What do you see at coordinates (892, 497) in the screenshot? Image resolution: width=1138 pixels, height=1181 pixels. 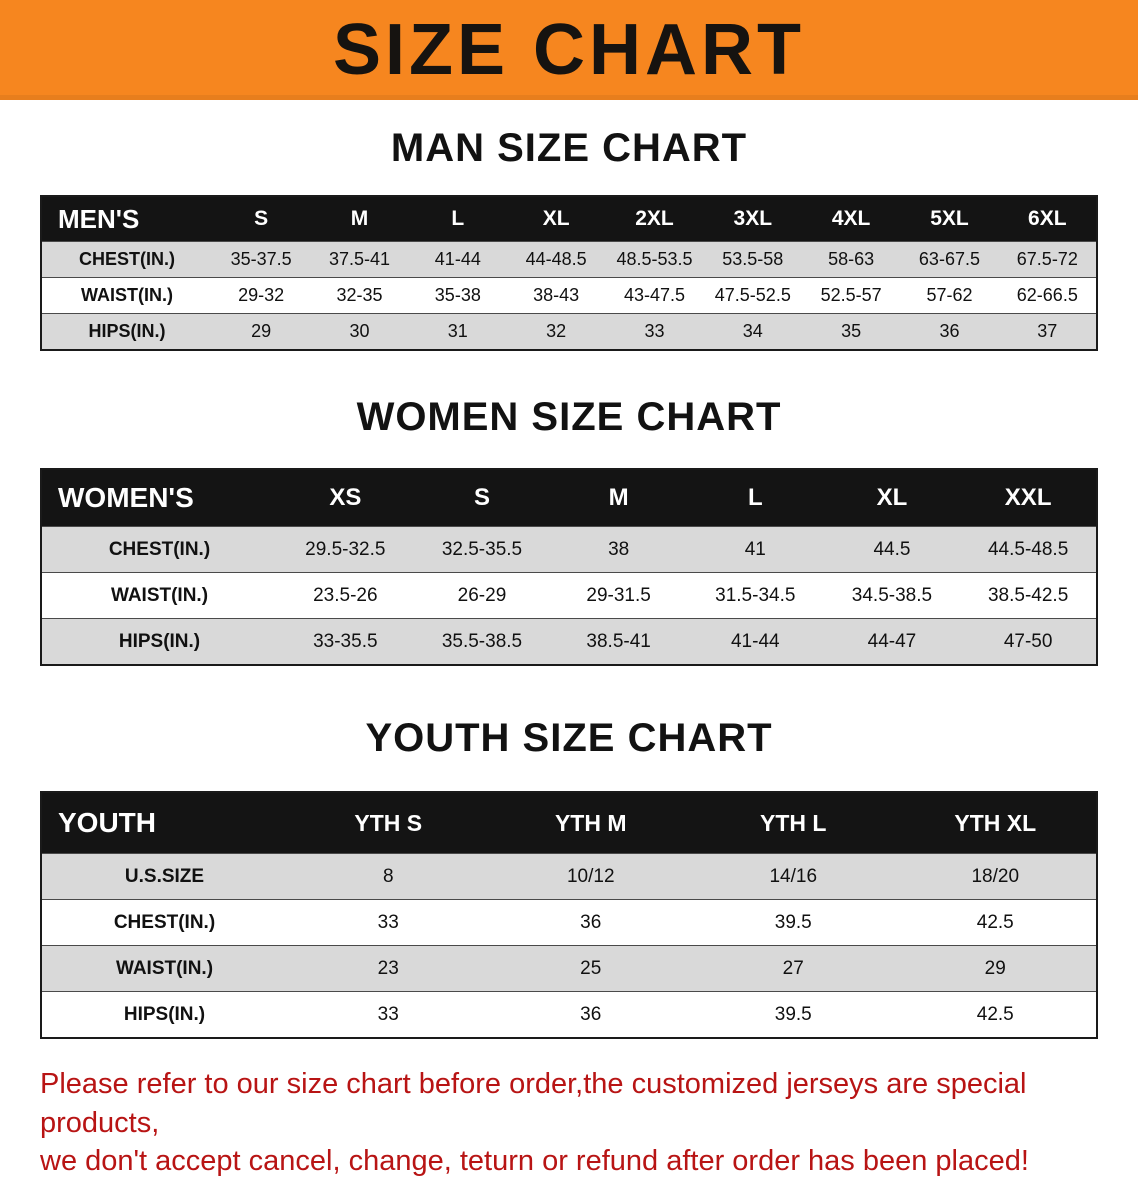 I see `women-size-column-header: XL` at bounding box center [892, 497].